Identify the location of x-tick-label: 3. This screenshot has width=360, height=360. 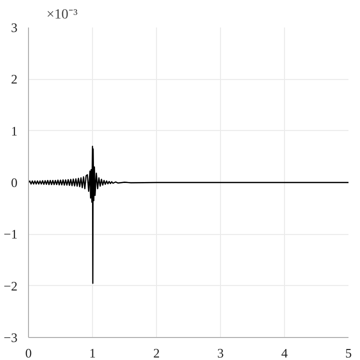
(220, 353).